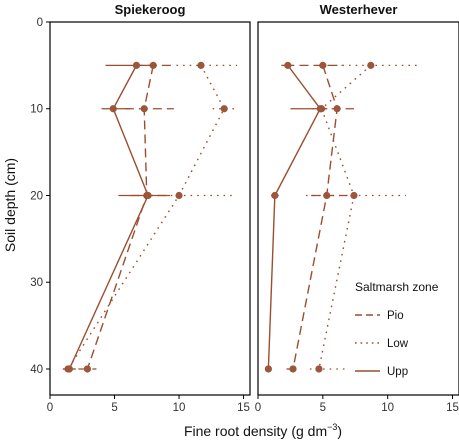  I want to click on x-axis-label: Fine root density (g dm−3), so click(263, 430).